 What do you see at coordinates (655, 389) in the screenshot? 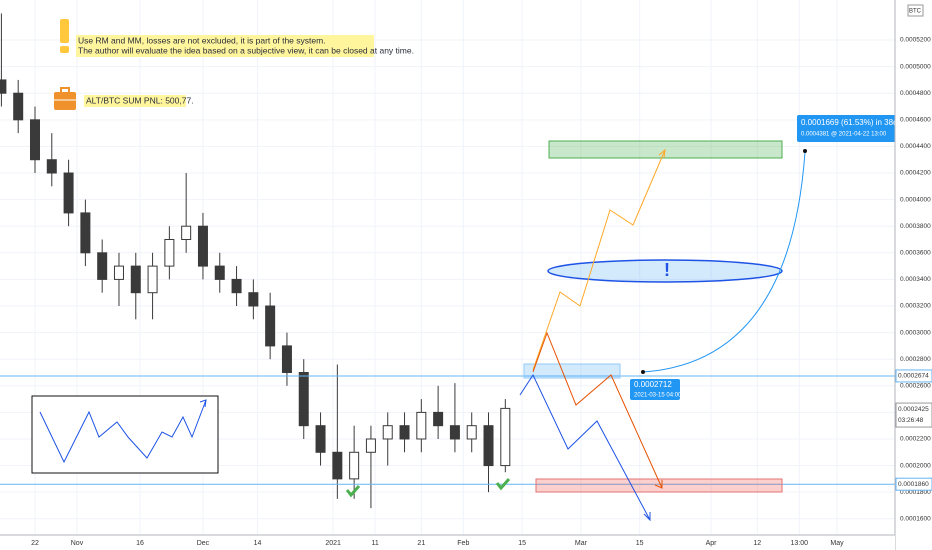
I see `entry-box` at bounding box center [655, 389].